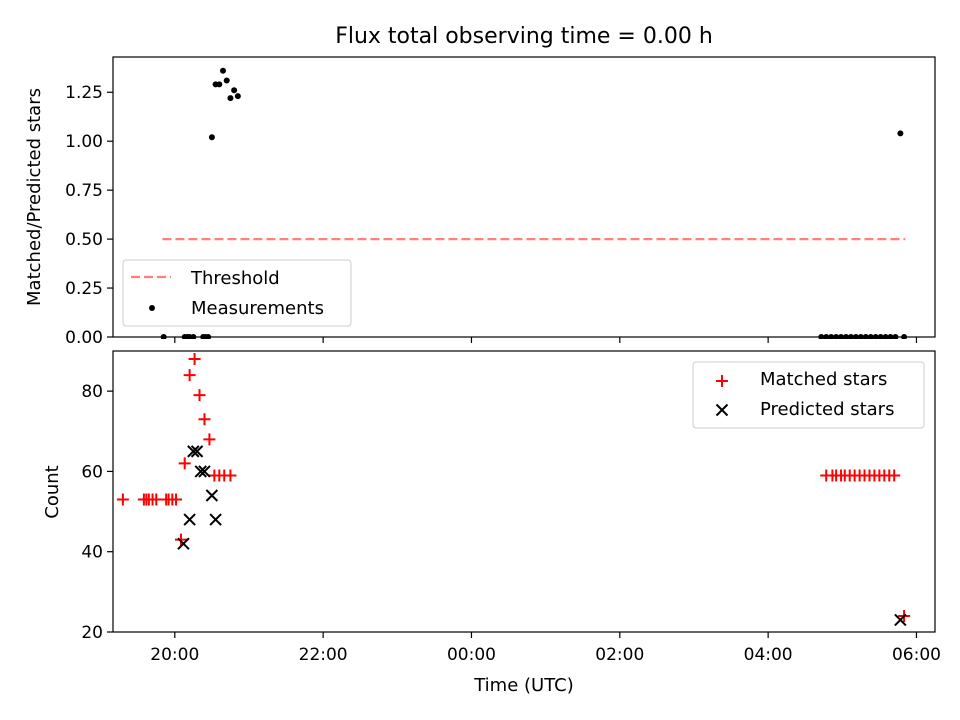 This screenshot has height=720, width=960. Describe the element at coordinates (827, 409) in the screenshot. I see `legend-predicted-label: Predicted stars` at that location.